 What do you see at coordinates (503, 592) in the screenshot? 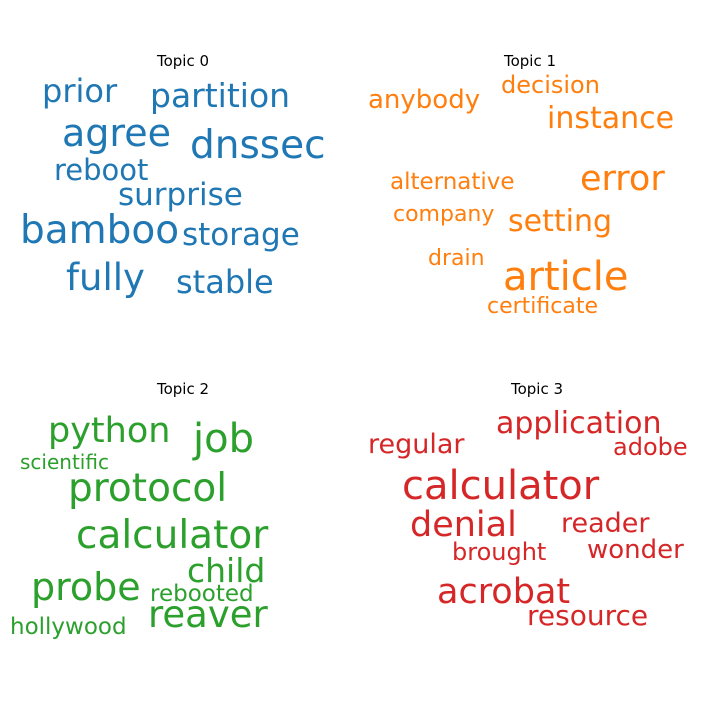
I see `topic-3-word-acrobat: acrobat` at bounding box center [503, 592].